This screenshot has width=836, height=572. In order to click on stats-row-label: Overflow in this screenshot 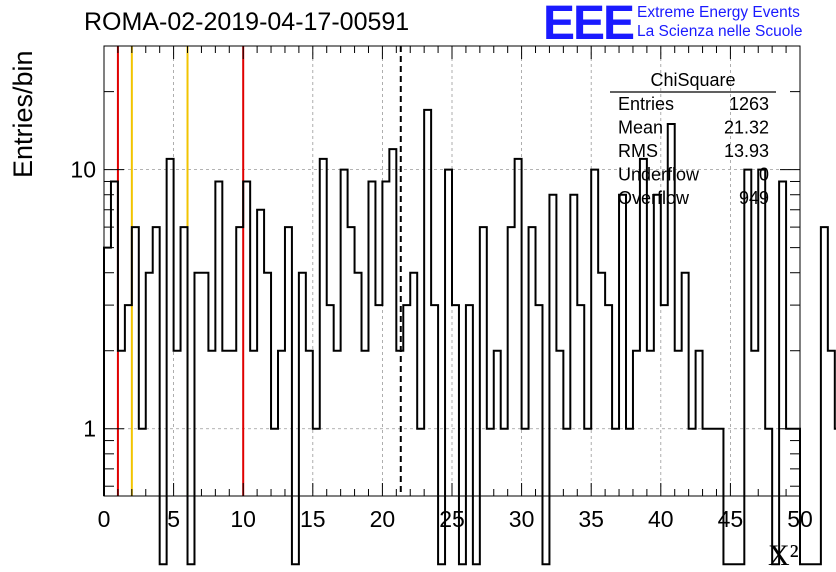, I will do `click(654, 198)`.